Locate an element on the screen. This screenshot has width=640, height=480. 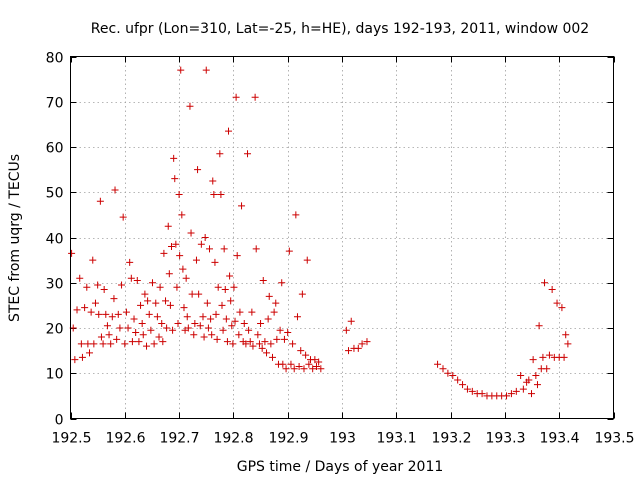
y-tick-label: 50 is located at coordinates (55, 194).